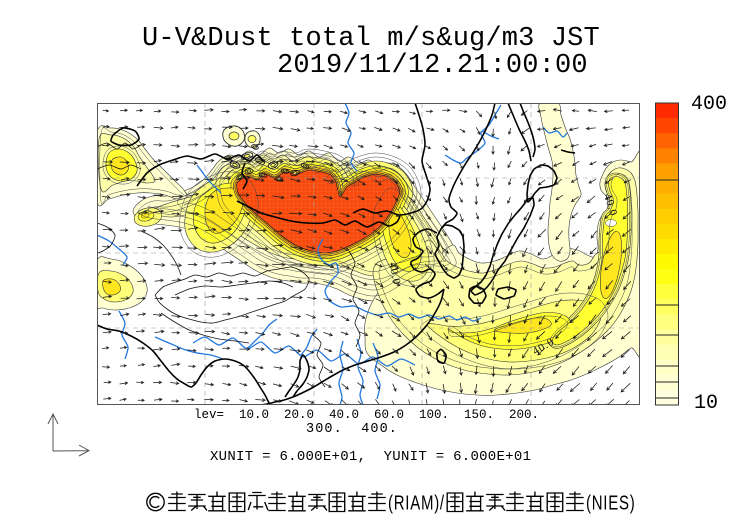 This screenshot has width=752, height=532. What do you see at coordinates (394, 273) in the screenshot?
I see `svg-text: 40.0` at bounding box center [394, 273].